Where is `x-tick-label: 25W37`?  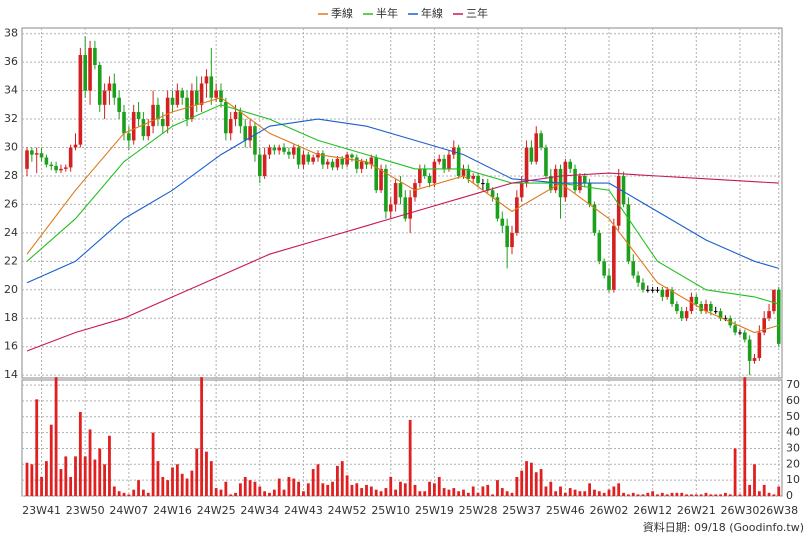
x-tick-label: 25W37 is located at coordinates (521, 510).